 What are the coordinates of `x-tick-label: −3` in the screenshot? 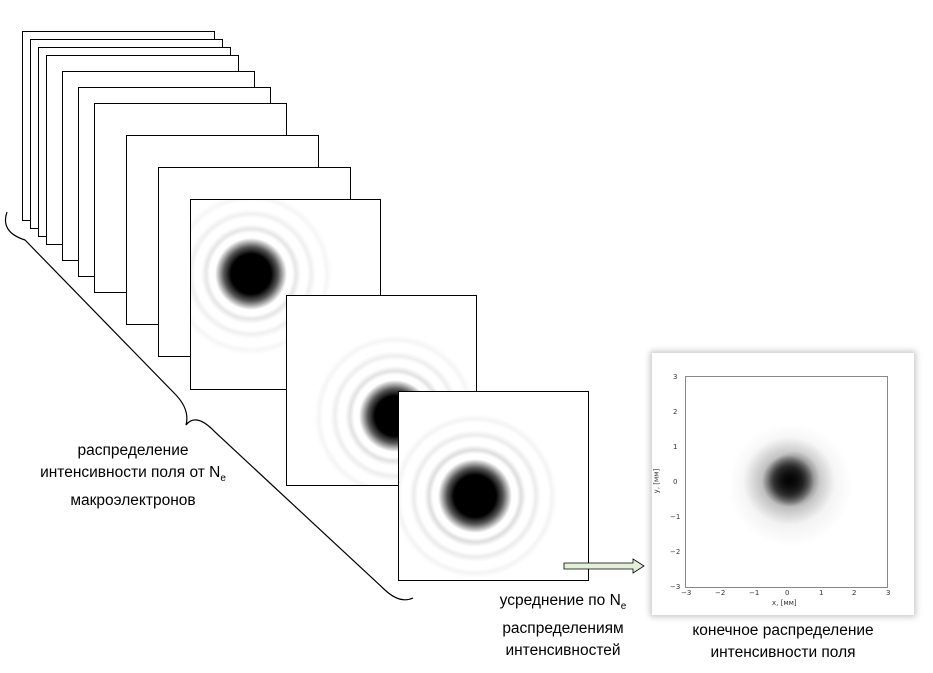 It's located at (686, 593).